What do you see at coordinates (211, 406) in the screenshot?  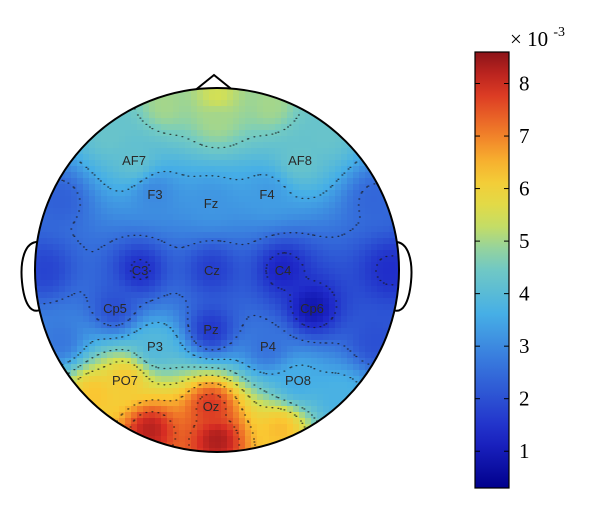 I see `electrode-label-oz: Oz` at bounding box center [211, 406].